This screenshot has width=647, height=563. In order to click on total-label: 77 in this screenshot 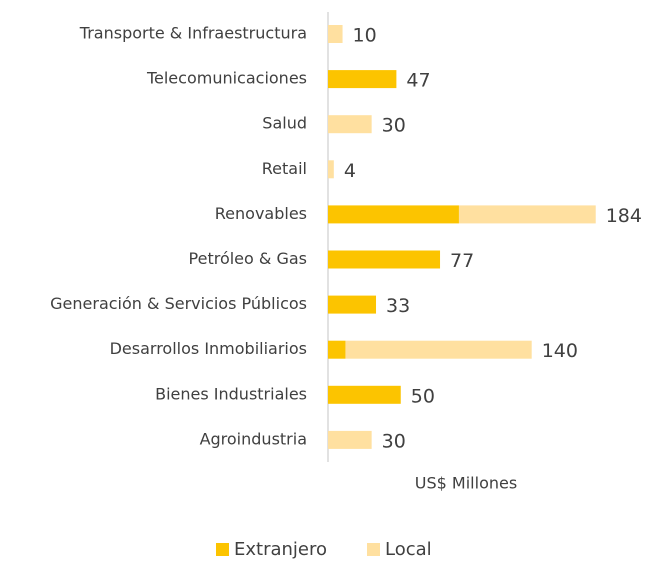, I will do `click(462, 261)`.